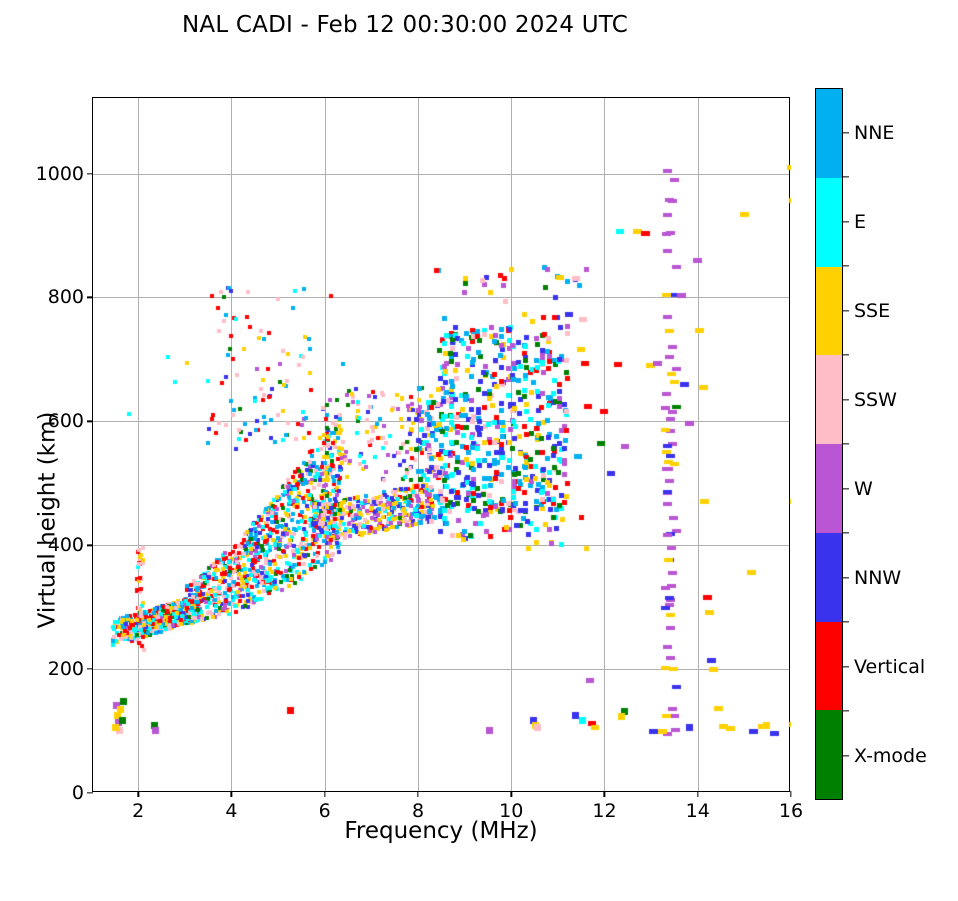 The width and height of the screenshot is (958, 901). I want to click on y-tick-label-800: 800, so click(65, 297).